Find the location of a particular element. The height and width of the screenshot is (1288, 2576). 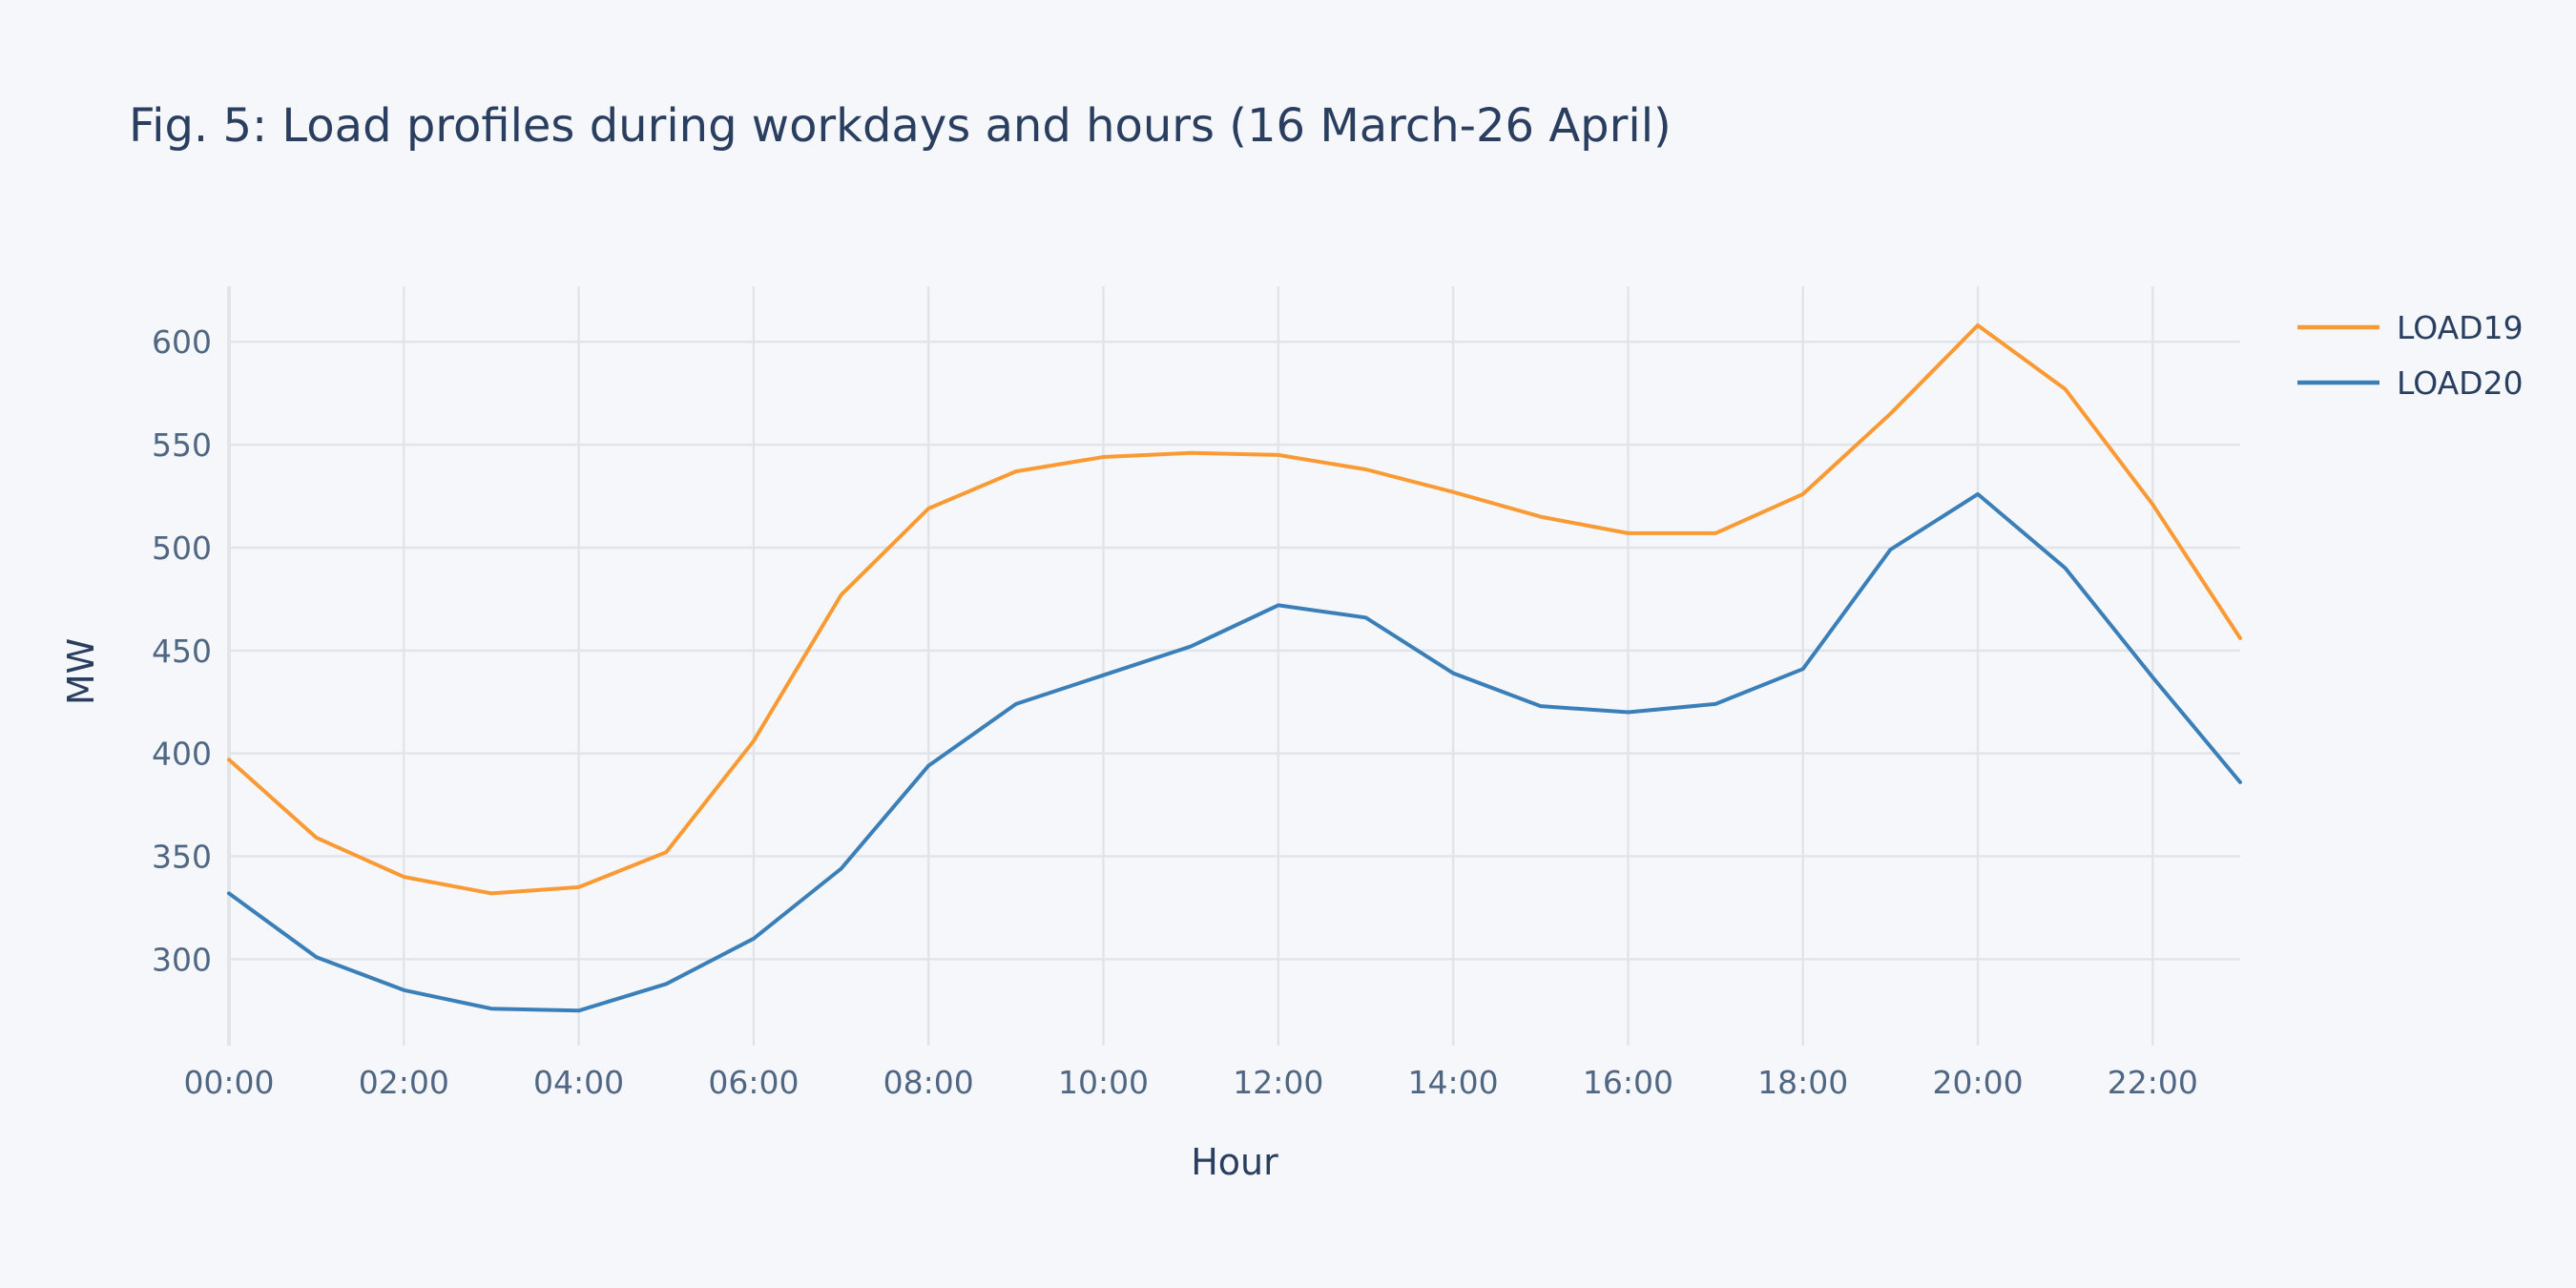

x-tick-label: 18:00 is located at coordinates (1802, 1082).